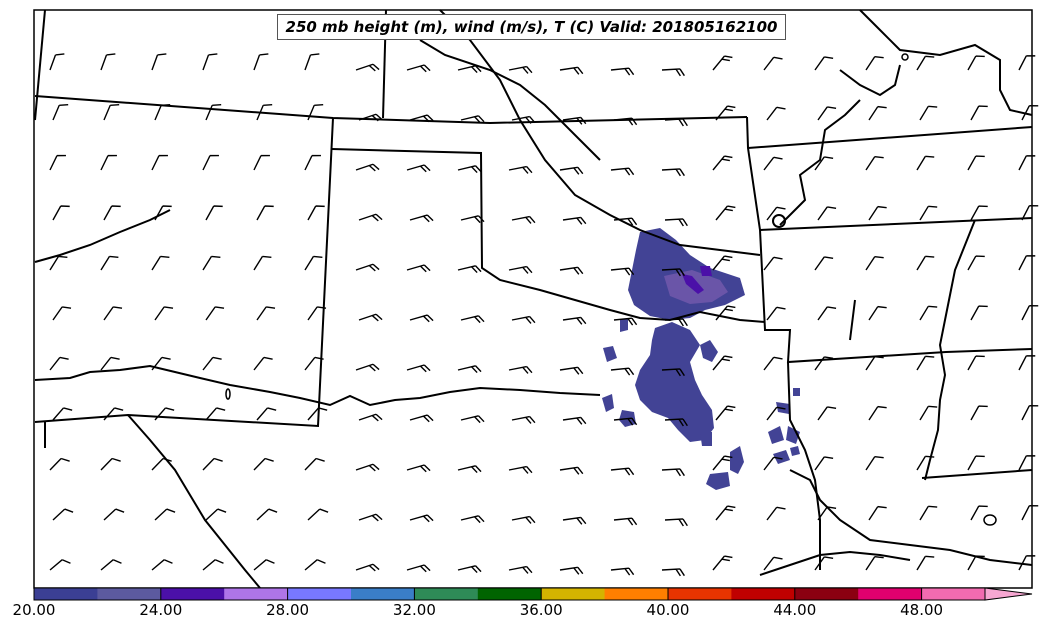  What do you see at coordinates (697, 280) in the screenshot?
I see `temperature-core-region` at bounding box center [697, 280].